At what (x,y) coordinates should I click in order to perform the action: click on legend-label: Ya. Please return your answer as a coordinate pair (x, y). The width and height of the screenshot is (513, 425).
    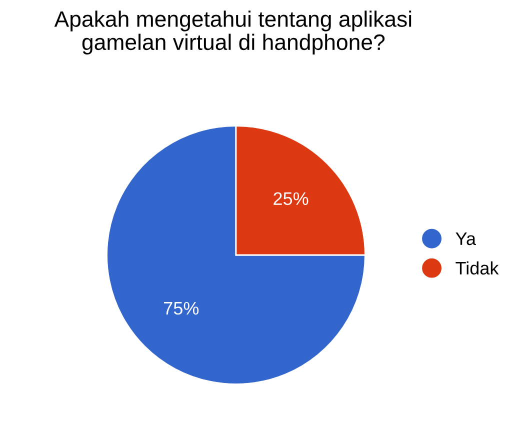
    Looking at the image, I should click on (466, 239).